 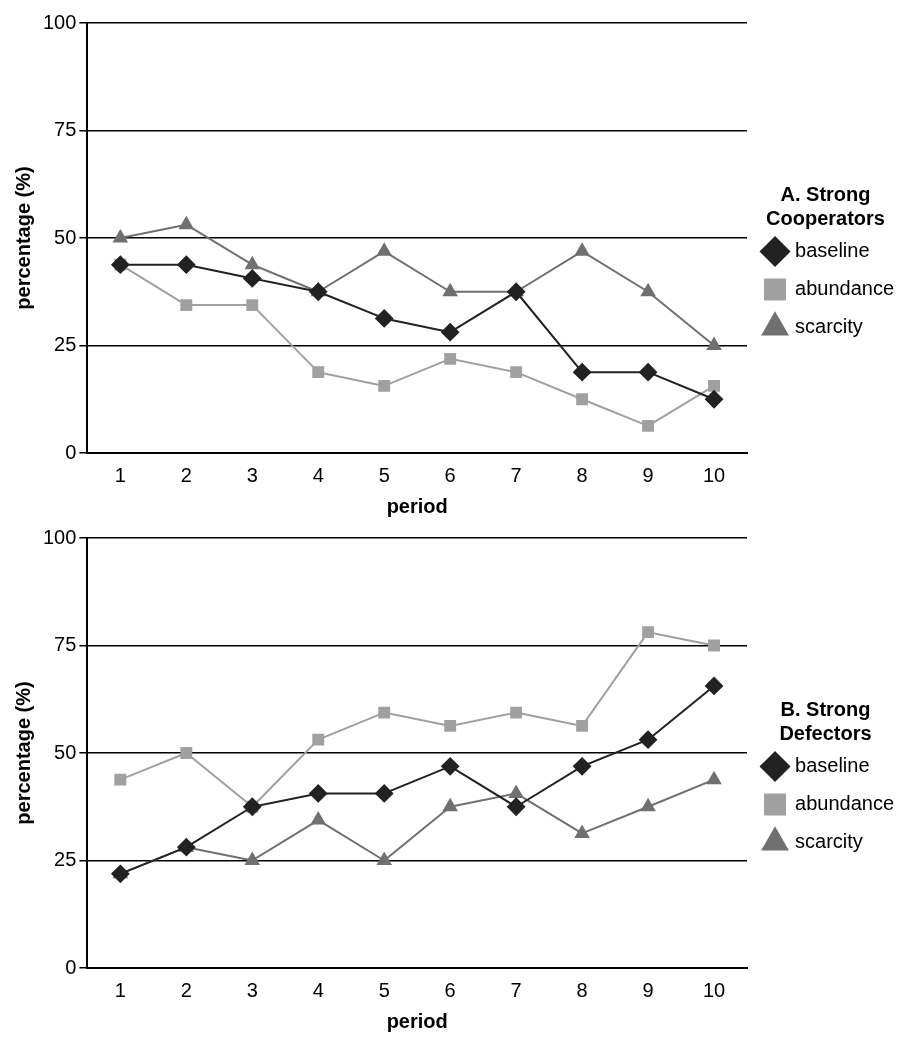 I want to click on legend-title: A. Strong Cooperators, so click(x=825, y=206).